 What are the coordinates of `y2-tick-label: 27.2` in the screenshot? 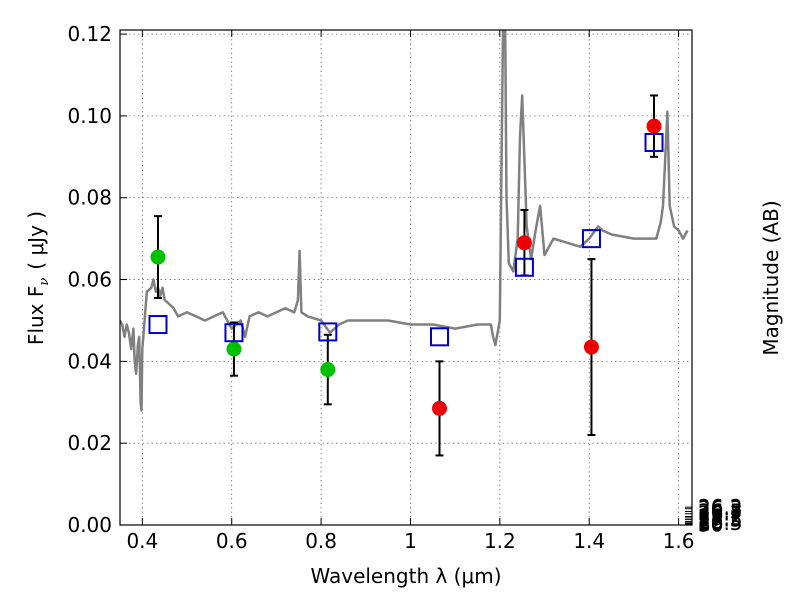 It's located at (720, 518).